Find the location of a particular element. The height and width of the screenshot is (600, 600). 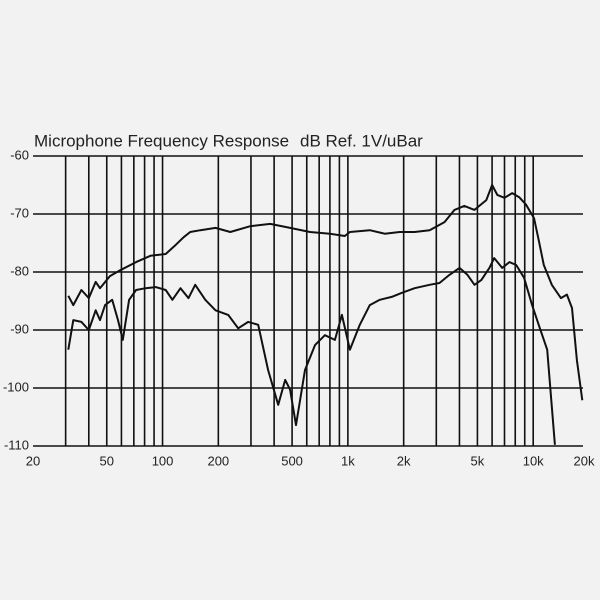

x-tick-label: 2k is located at coordinates (404, 460).